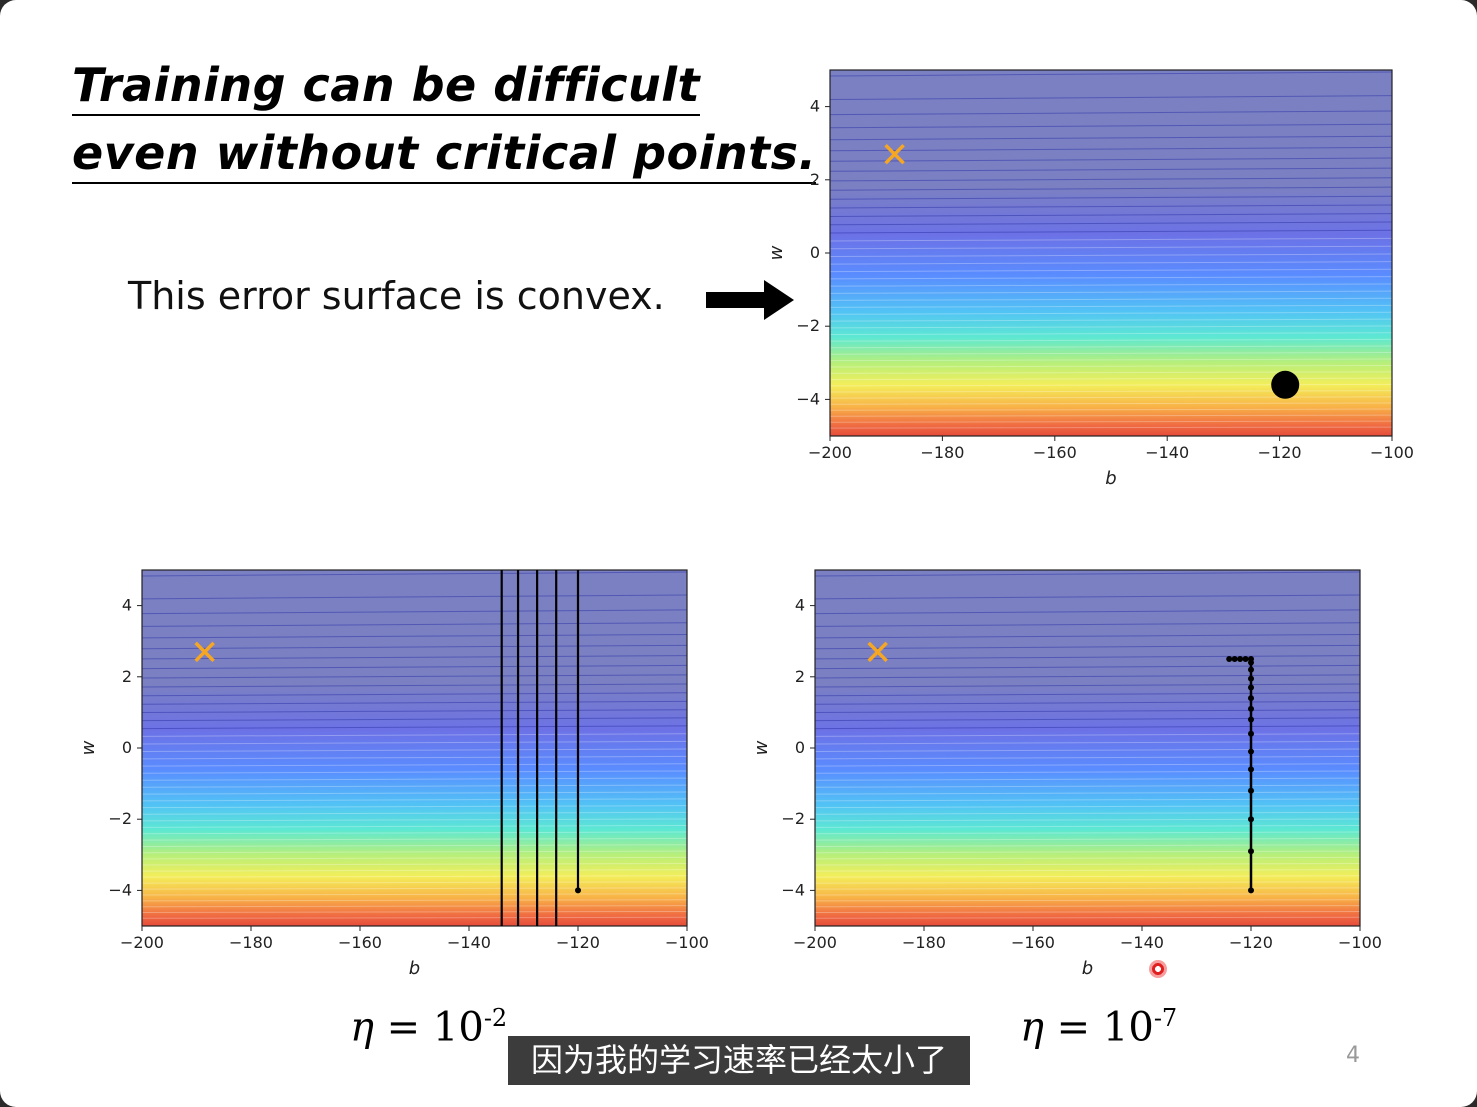  What do you see at coordinates (800, 747) in the screenshot?
I see `y-tick-label: 0` at bounding box center [800, 747].